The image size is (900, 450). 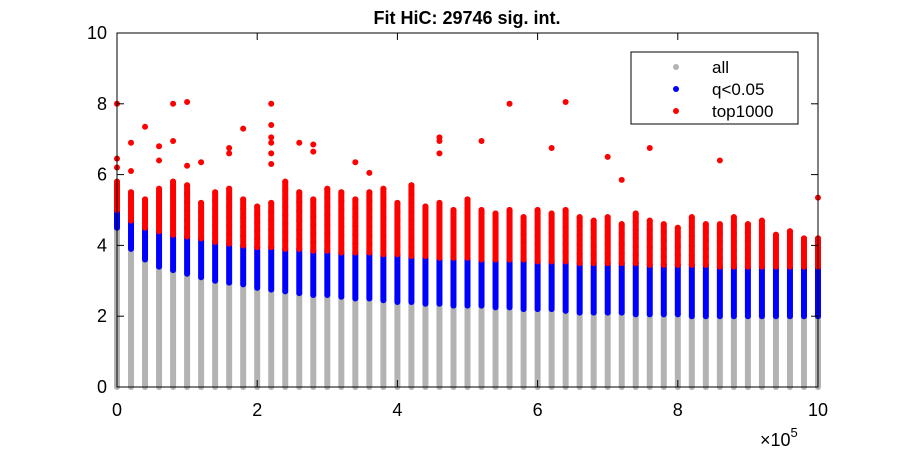 What do you see at coordinates (676, 89) in the screenshot?
I see `legend-marker-q` at bounding box center [676, 89].